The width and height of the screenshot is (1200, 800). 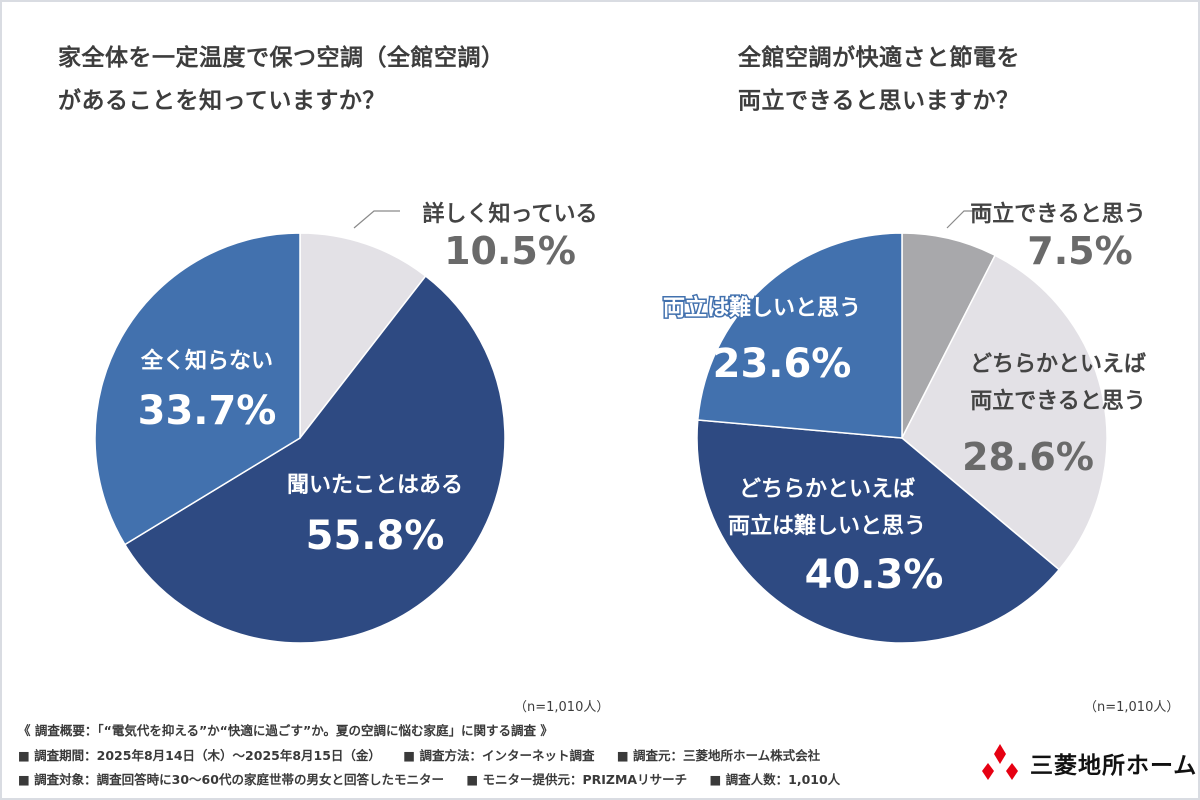 What do you see at coordinates (577, 779) in the screenshot?
I see `footer-provider: ■ モニター提供元：PRIZMAリサーチ` at bounding box center [577, 779].